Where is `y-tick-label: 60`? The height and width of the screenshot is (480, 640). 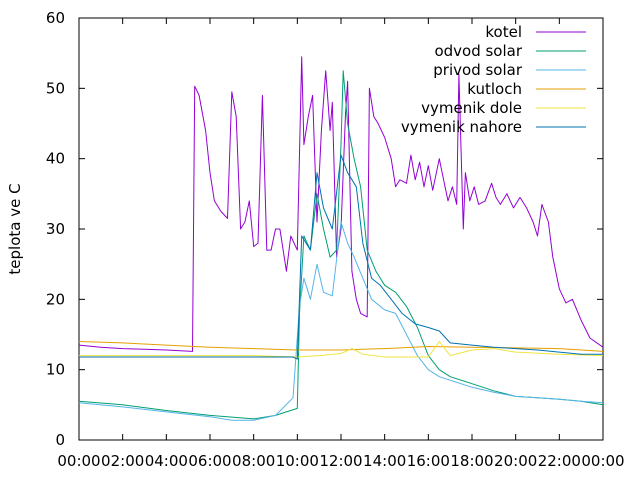
y-tick-label: 60 is located at coordinates (55, 18).